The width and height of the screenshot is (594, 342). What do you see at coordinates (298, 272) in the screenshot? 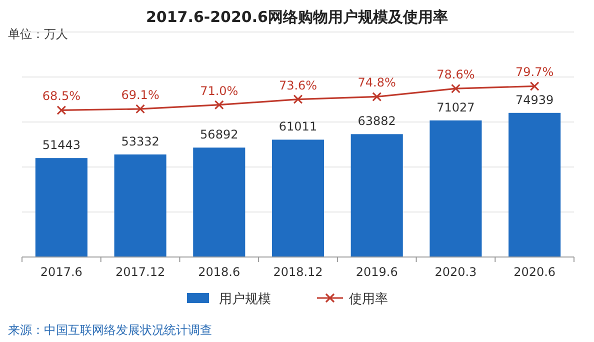
I see `x-tick-label: 2018.12` at bounding box center [298, 272].